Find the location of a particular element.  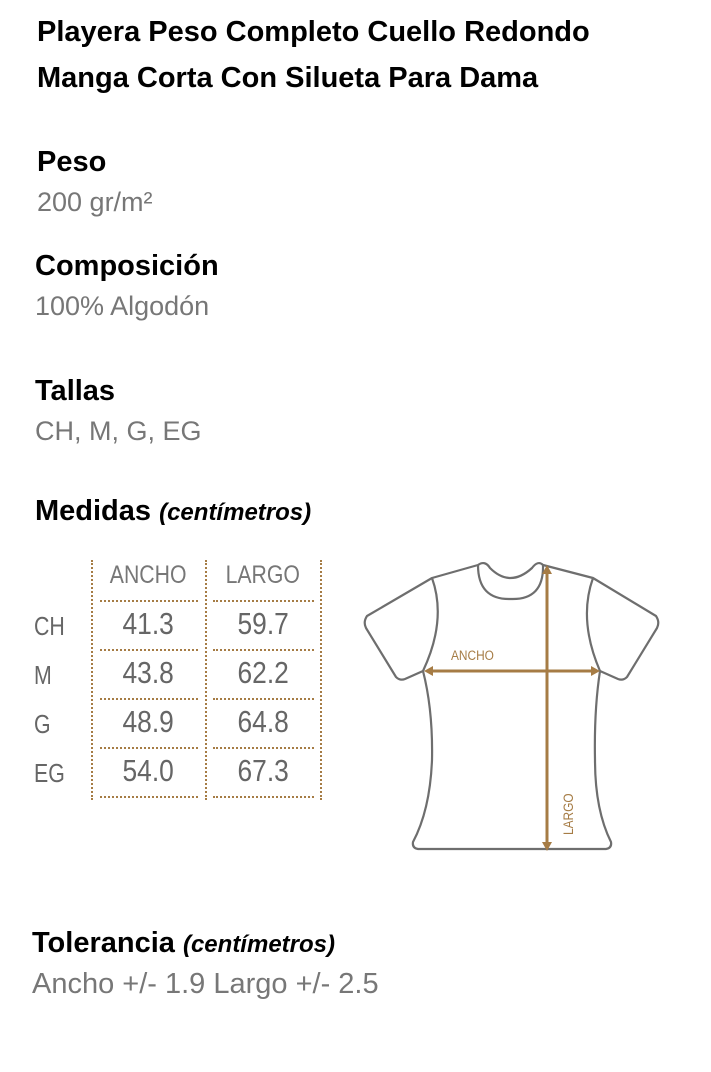

tolerancia-heading: Tolerancia (centímetros) is located at coordinates (183, 943).